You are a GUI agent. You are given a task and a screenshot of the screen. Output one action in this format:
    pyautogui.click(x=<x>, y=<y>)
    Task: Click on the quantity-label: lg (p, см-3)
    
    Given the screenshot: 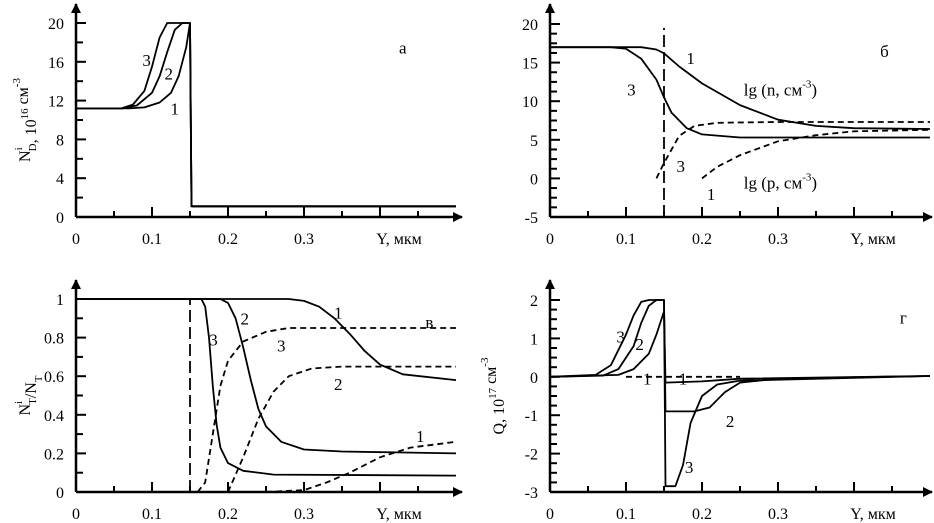 What is the action you would take?
    pyautogui.click(x=780, y=181)
    